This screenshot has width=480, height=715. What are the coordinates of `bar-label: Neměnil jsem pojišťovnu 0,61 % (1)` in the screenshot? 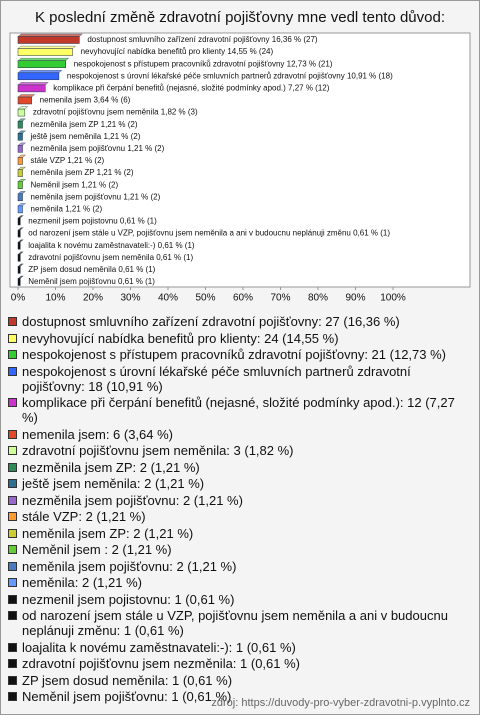 It's located at (91, 281).